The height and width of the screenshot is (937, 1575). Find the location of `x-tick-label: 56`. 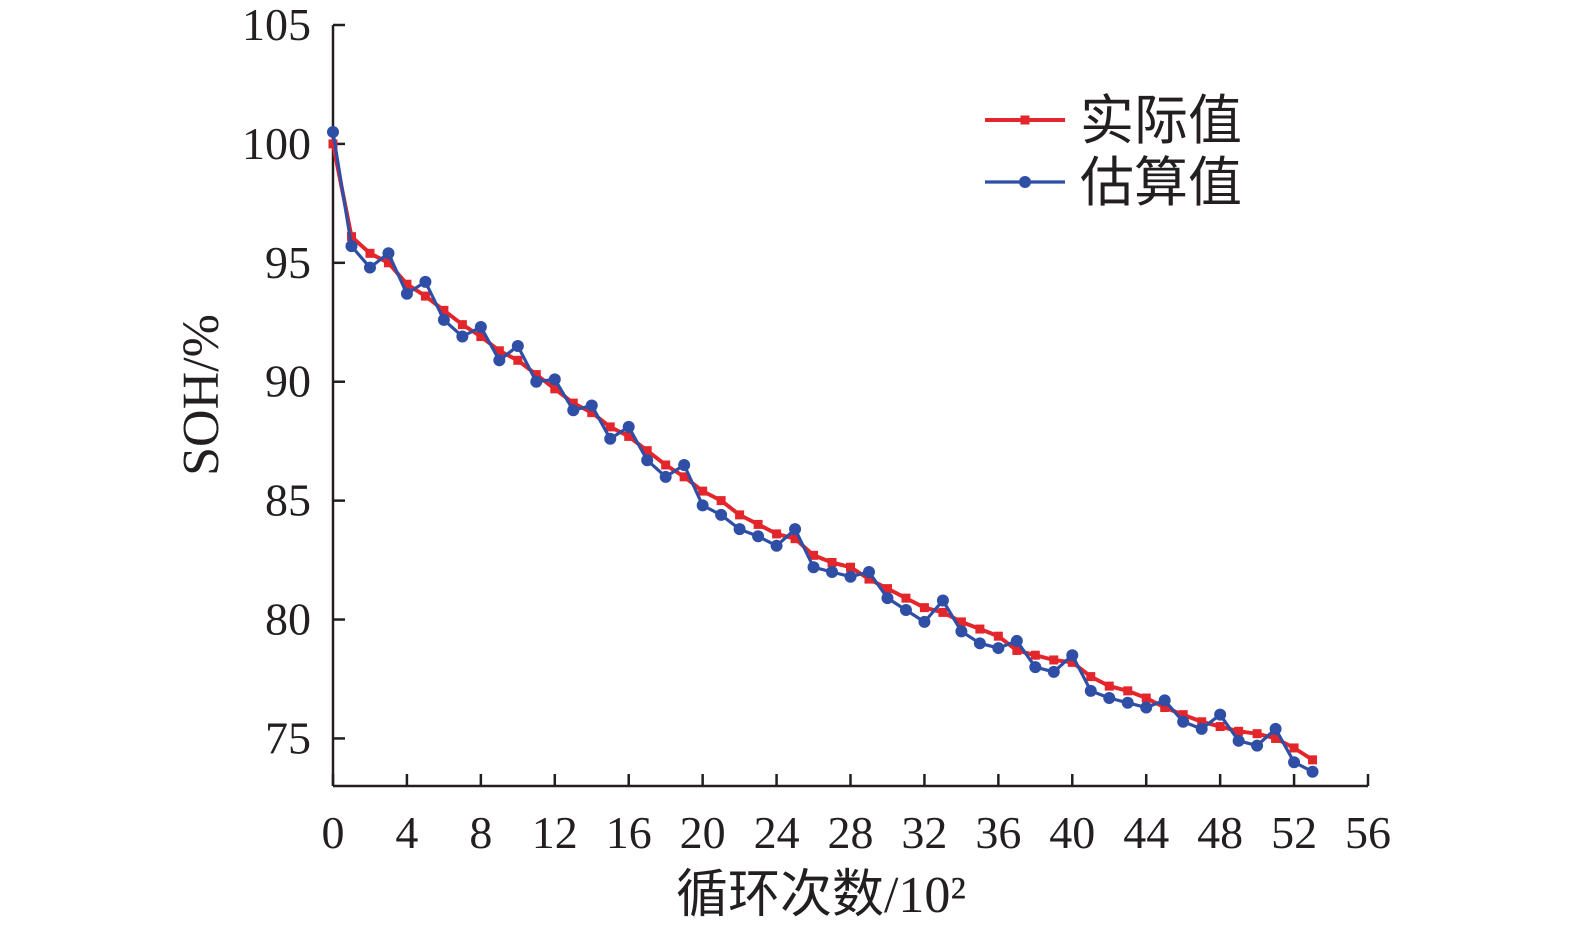

x-tick-label: 56 is located at coordinates (1368, 832).